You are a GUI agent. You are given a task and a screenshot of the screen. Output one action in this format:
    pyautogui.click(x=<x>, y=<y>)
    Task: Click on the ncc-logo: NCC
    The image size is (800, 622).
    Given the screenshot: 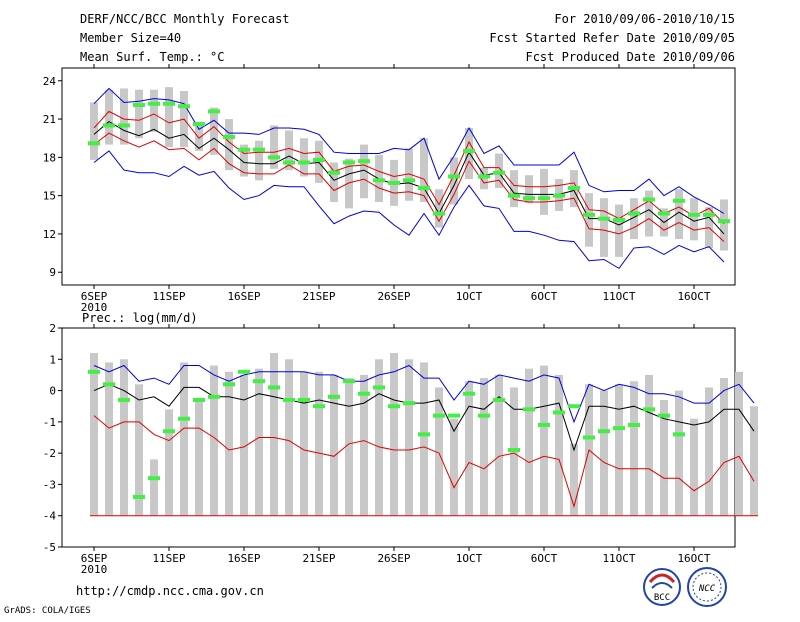 What is the action you would take?
    pyautogui.click(x=707, y=587)
    